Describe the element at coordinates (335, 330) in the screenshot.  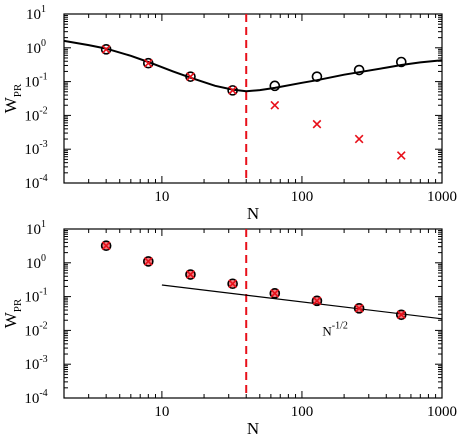
I see `power-law-annotation: N-1/2` at that location.